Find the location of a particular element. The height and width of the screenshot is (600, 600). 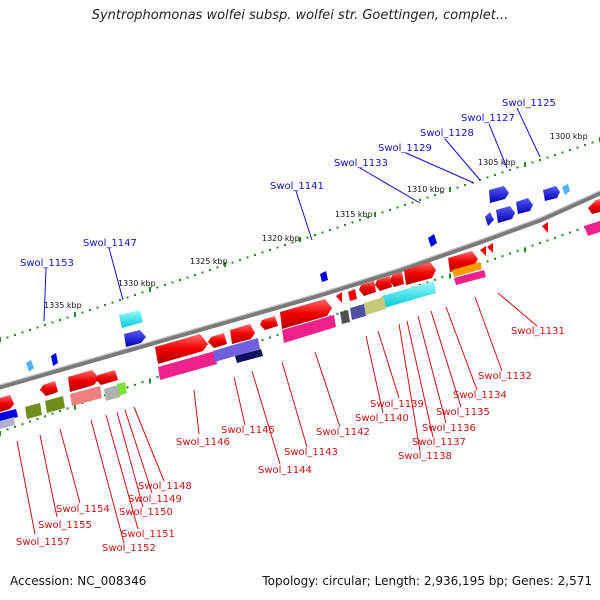

gene-label-swol-1148: Swol_1148 is located at coordinates (165, 486).